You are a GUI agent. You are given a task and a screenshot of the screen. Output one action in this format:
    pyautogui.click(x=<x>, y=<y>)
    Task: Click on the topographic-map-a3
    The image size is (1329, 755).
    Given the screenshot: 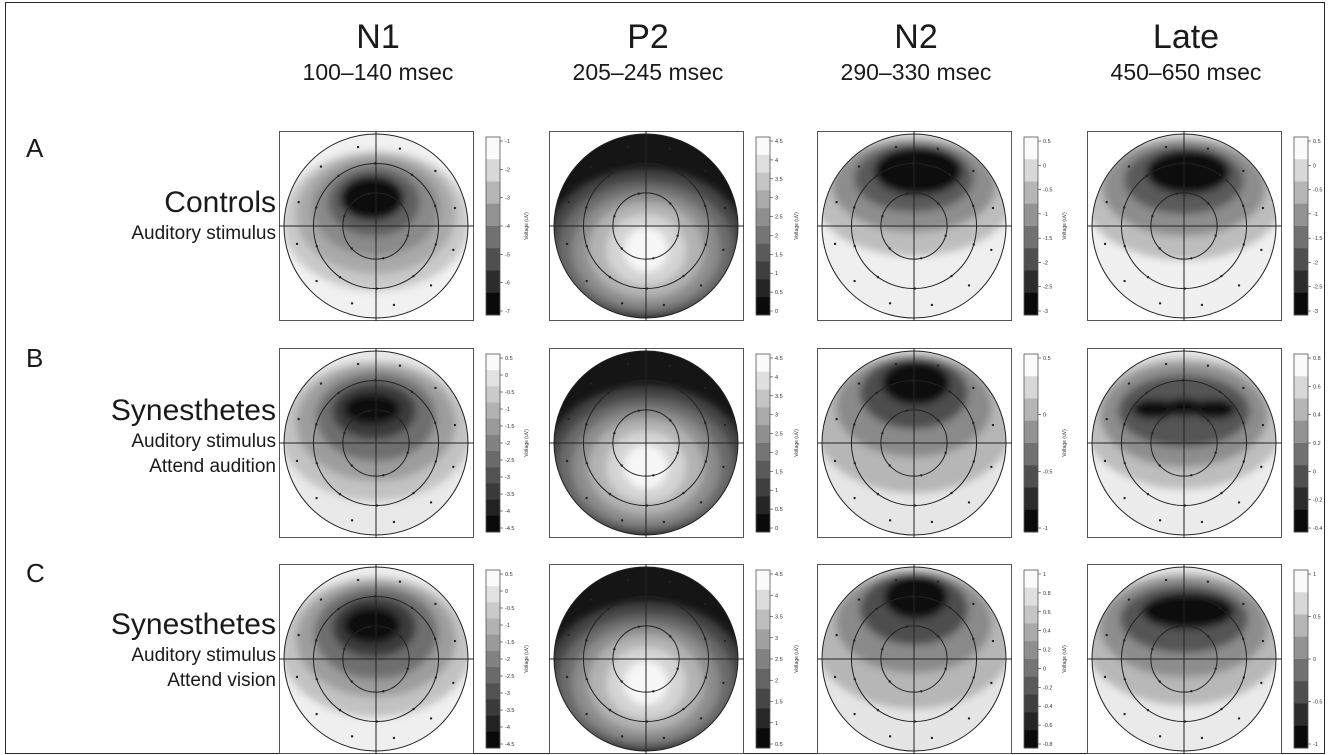 What is the action you would take?
    pyautogui.click(x=1184, y=226)
    